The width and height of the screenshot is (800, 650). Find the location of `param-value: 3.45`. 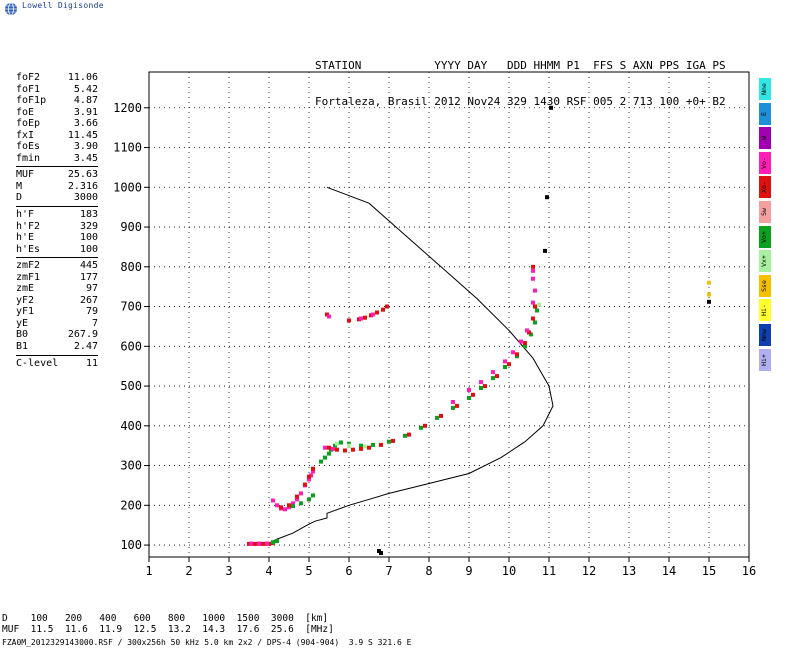

param-value: 3.45 is located at coordinates (85, 158).